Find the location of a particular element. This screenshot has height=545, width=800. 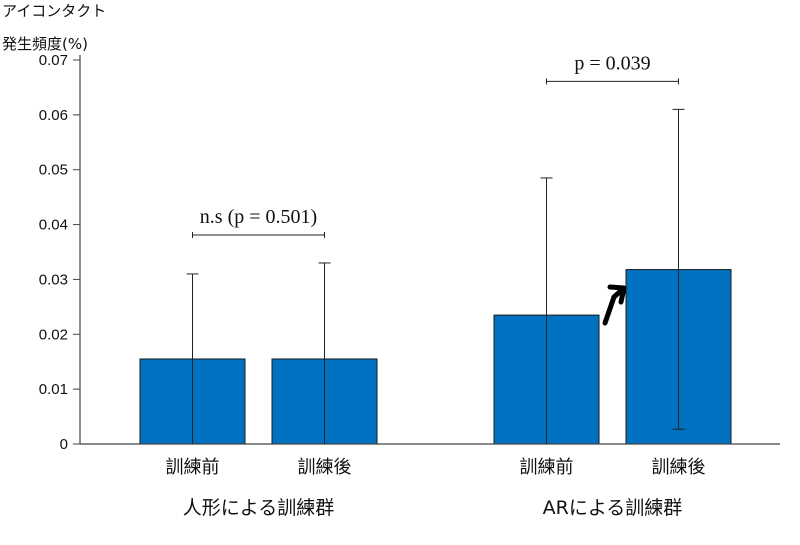

y-axis-label-line-2: 発生頻度(%) is located at coordinates (45, 44).